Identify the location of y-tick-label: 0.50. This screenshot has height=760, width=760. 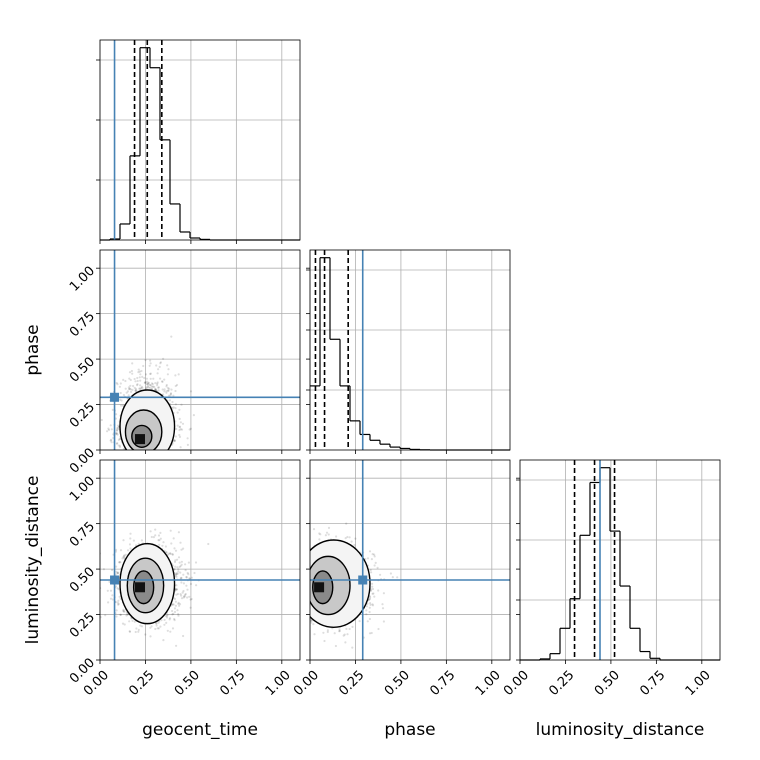
(82, 370).